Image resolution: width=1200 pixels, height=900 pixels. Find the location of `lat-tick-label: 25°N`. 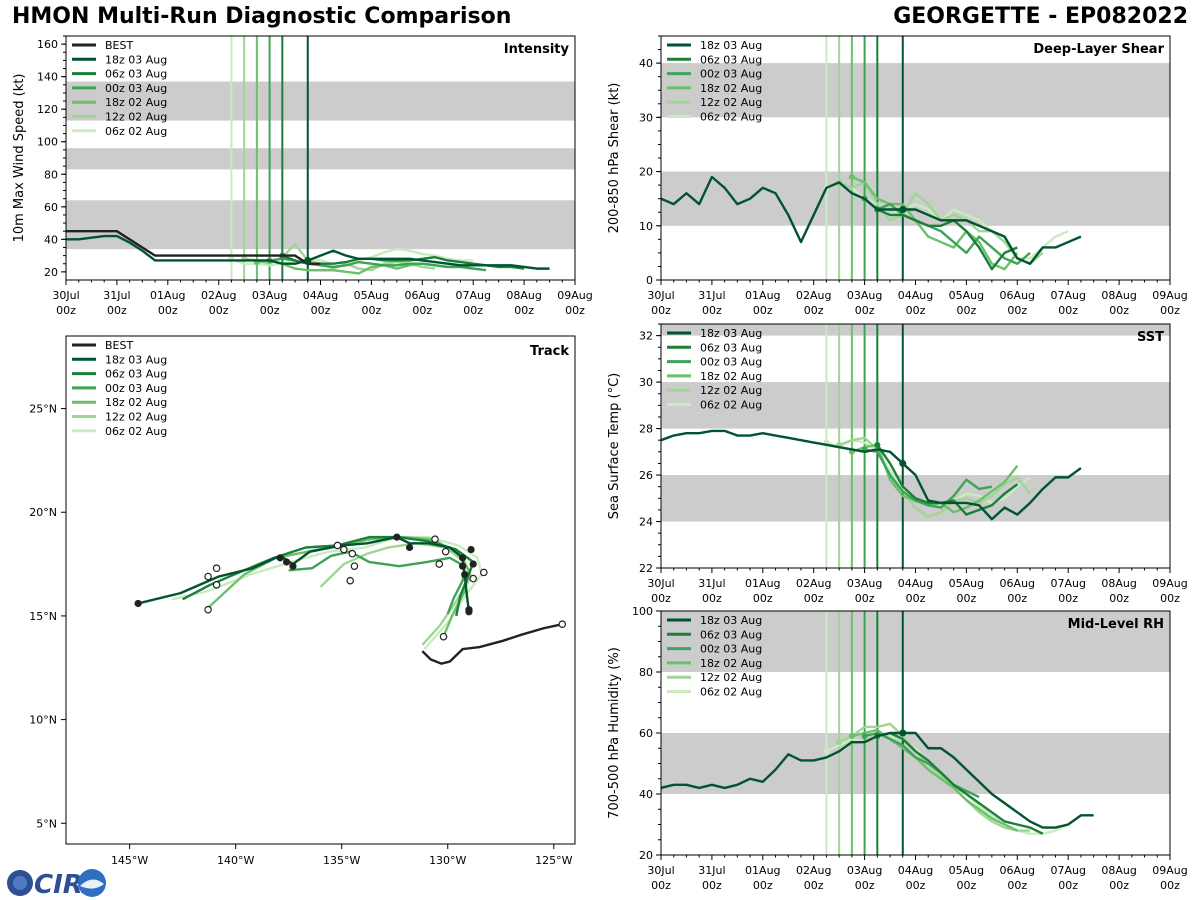

lat-tick-label: 25°N is located at coordinates (43, 409).